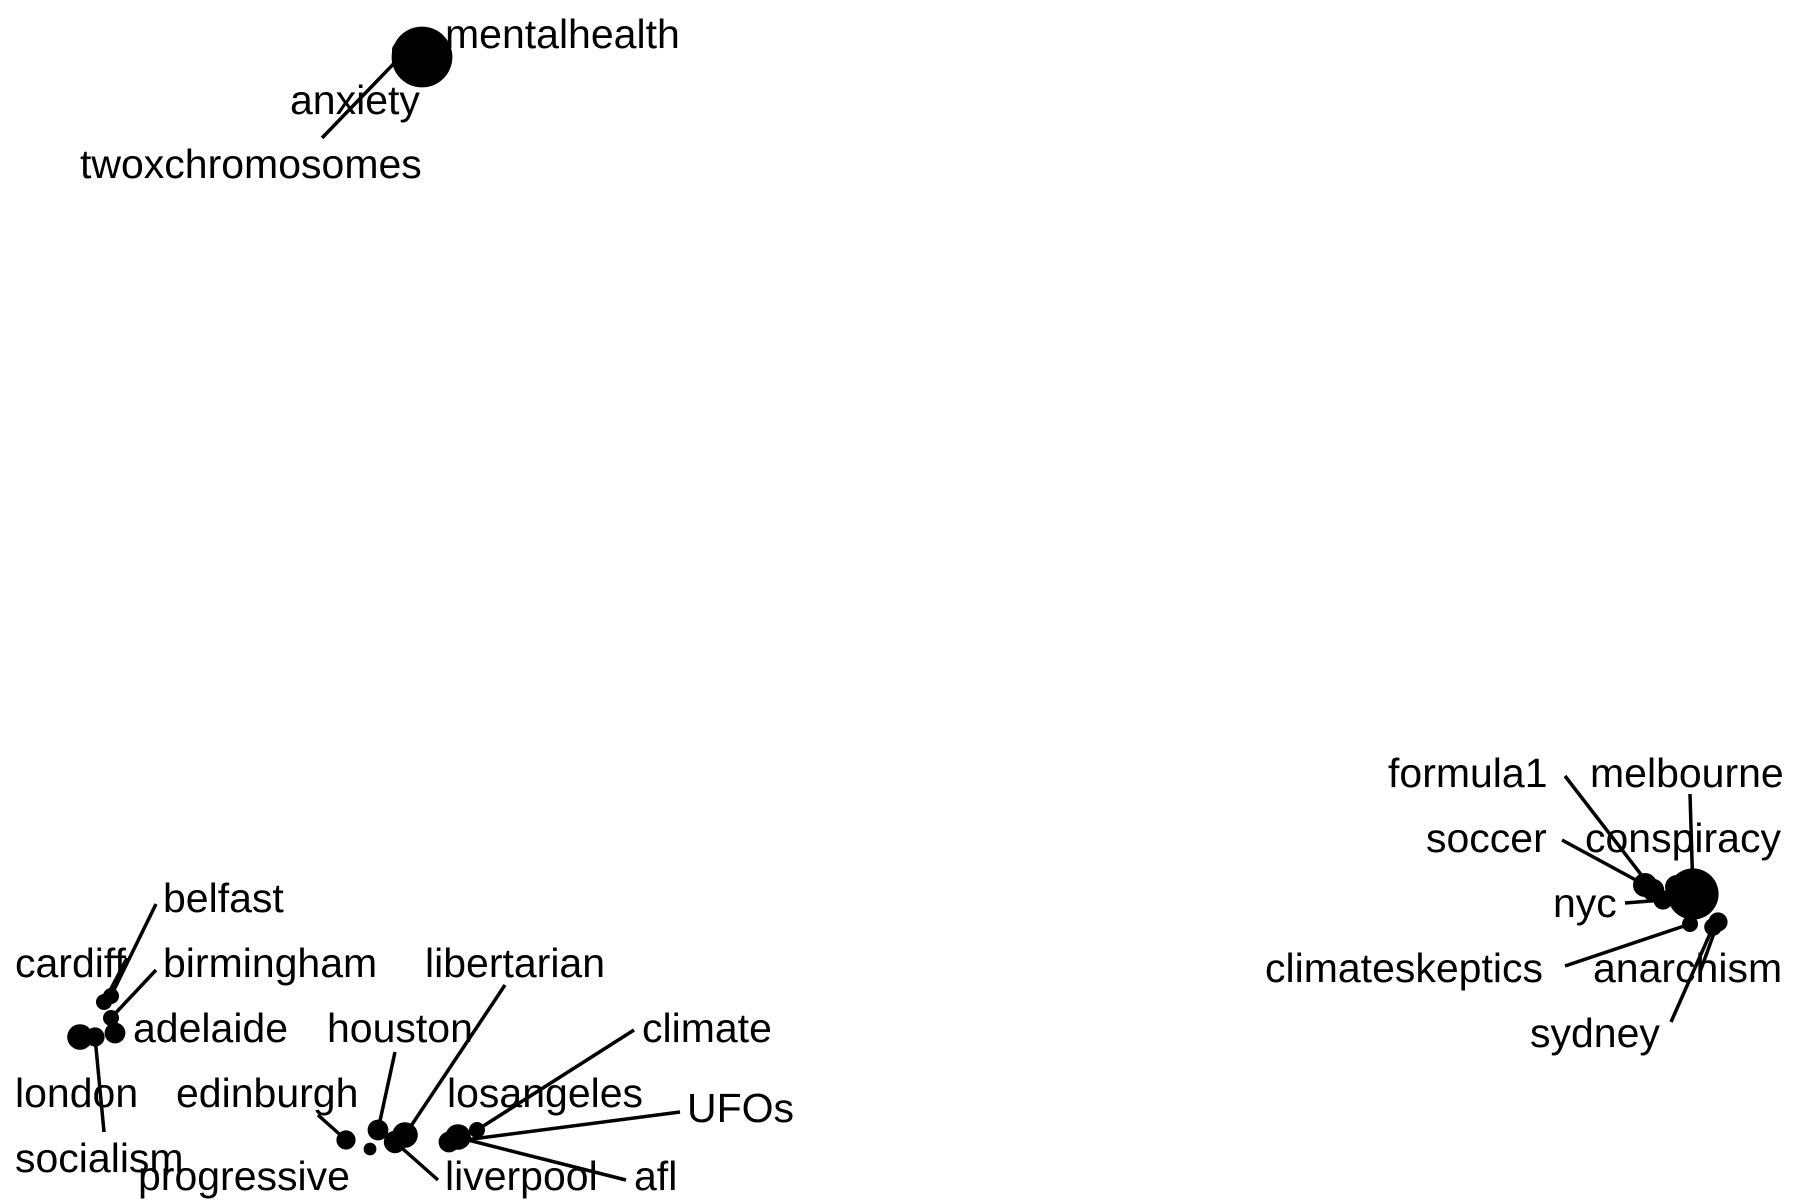 The height and width of the screenshot is (1200, 1800). What do you see at coordinates (378, 1130) in the screenshot?
I see `point-houston` at bounding box center [378, 1130].